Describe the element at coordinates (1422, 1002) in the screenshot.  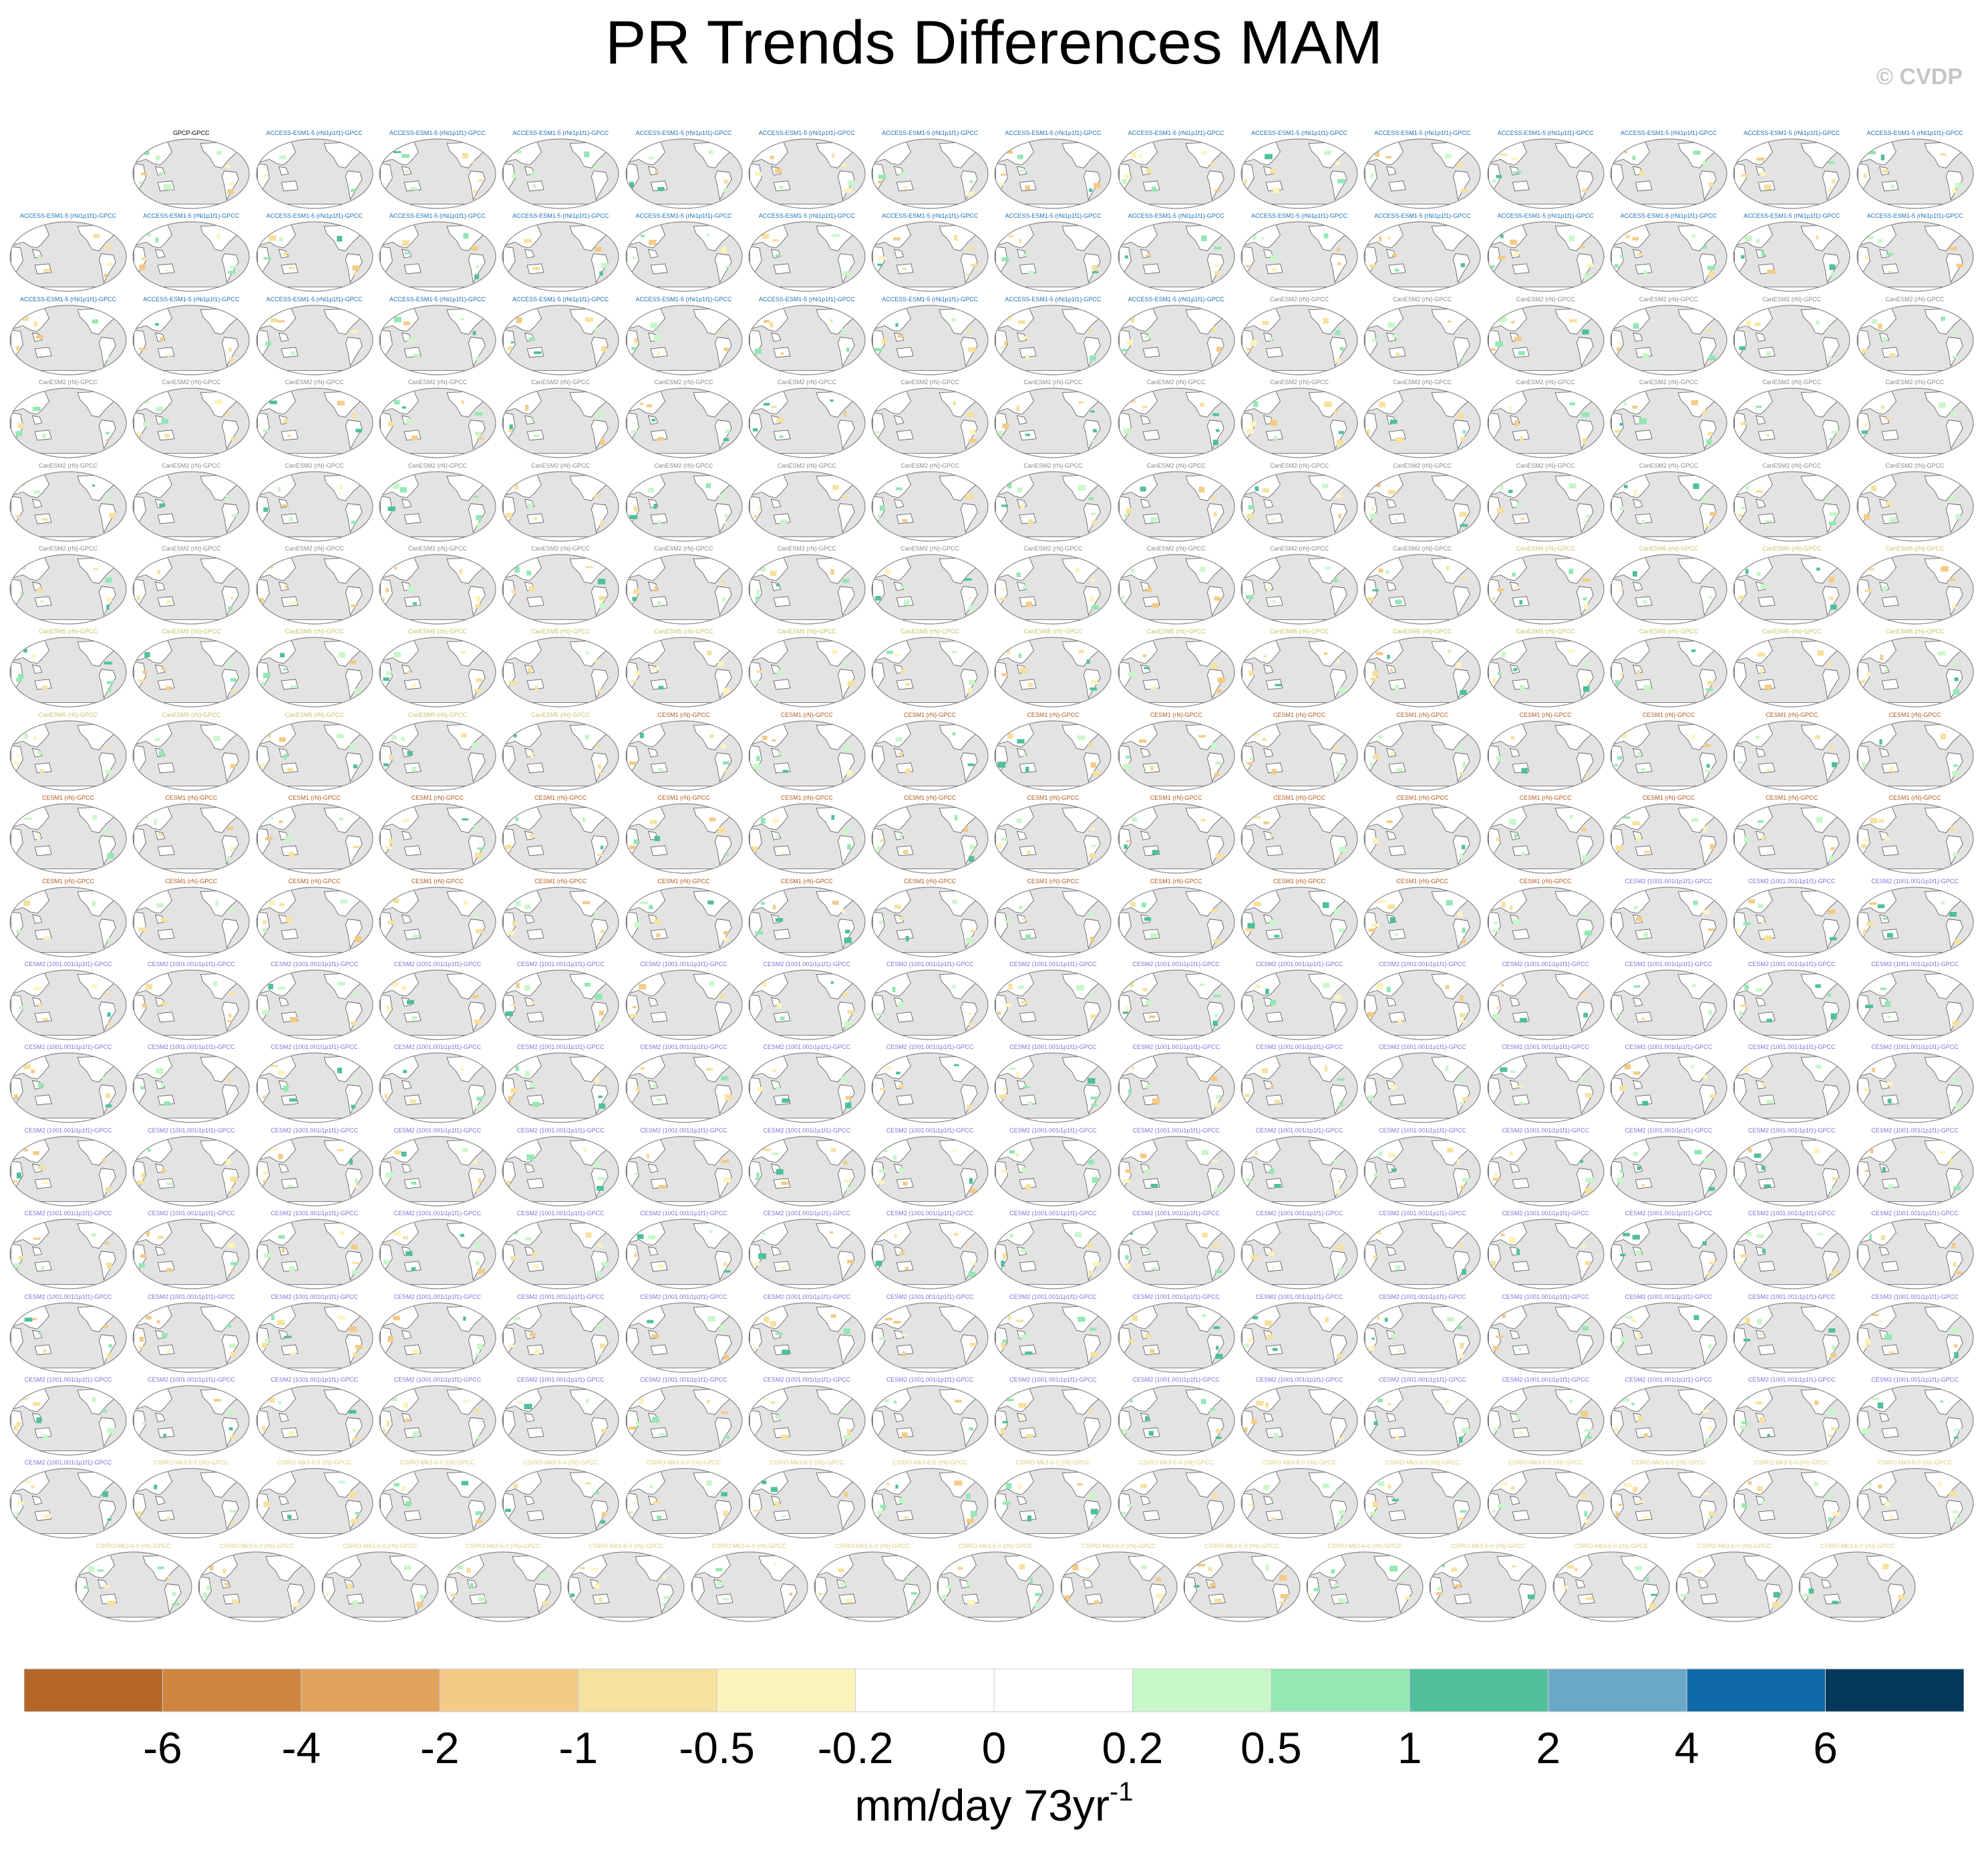
I see `map-panel: CESM2 (1001.001i1p1f1)-GPCC` at that location.